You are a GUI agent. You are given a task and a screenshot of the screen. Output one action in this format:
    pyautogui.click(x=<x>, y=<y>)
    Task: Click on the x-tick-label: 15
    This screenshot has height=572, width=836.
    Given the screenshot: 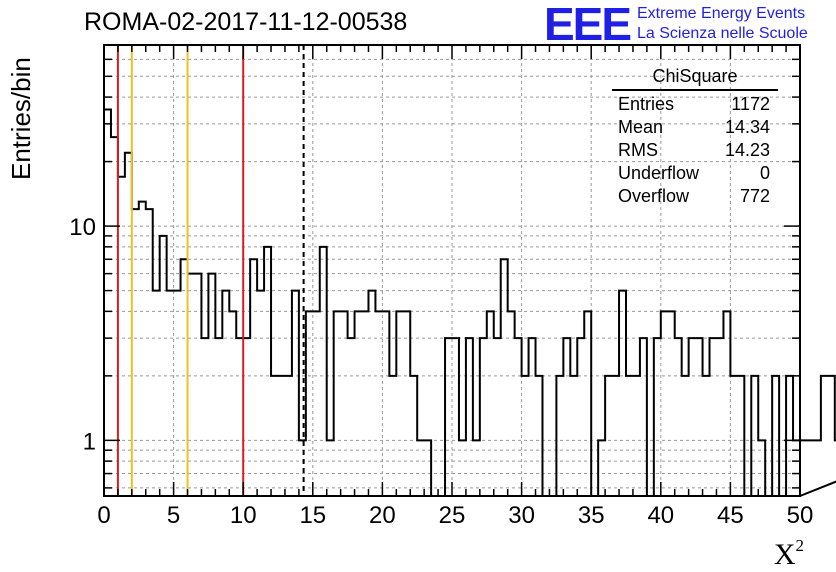 What is the action you would take?
    pyautogui.click(x=312, y=515)
    